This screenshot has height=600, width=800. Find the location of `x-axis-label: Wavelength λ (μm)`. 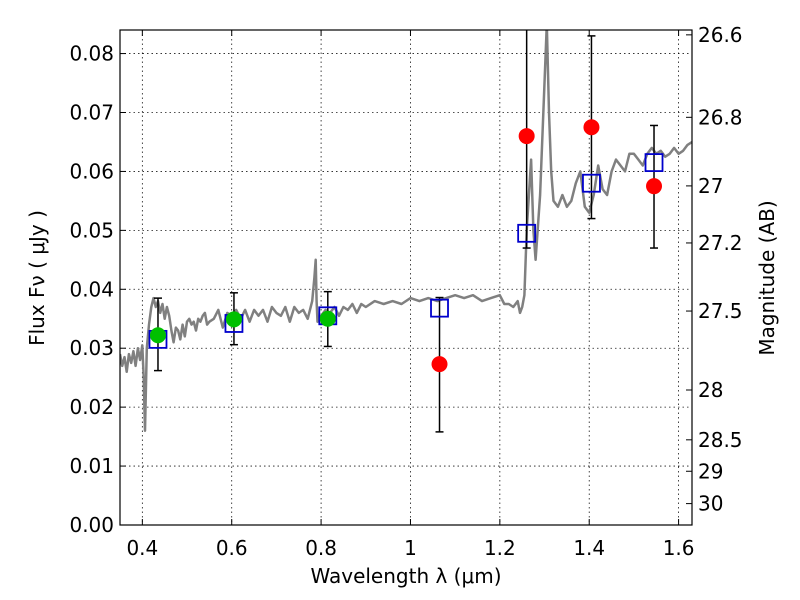

x-axis-label: Wavelength λ (μm) is located at coordinates (405, 576).